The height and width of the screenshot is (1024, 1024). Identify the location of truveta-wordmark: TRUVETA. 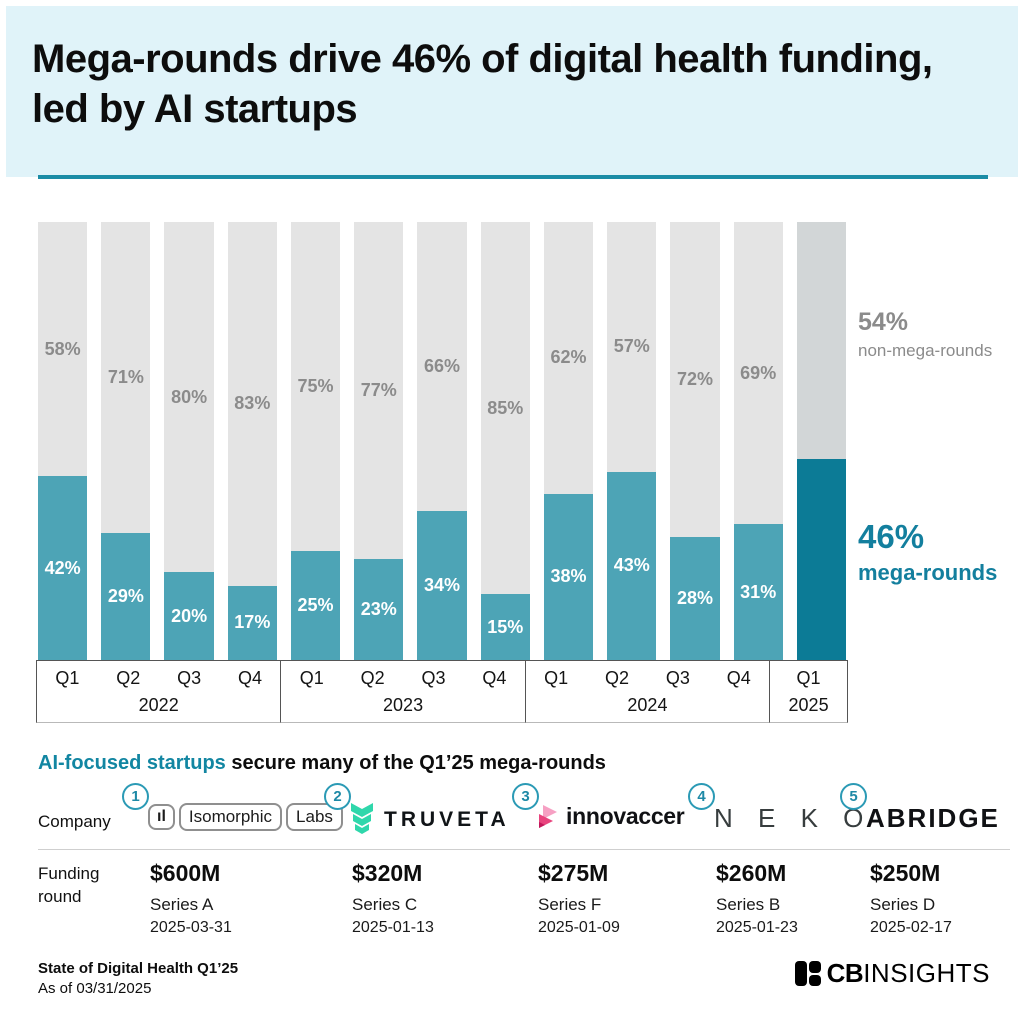
(447, 819).